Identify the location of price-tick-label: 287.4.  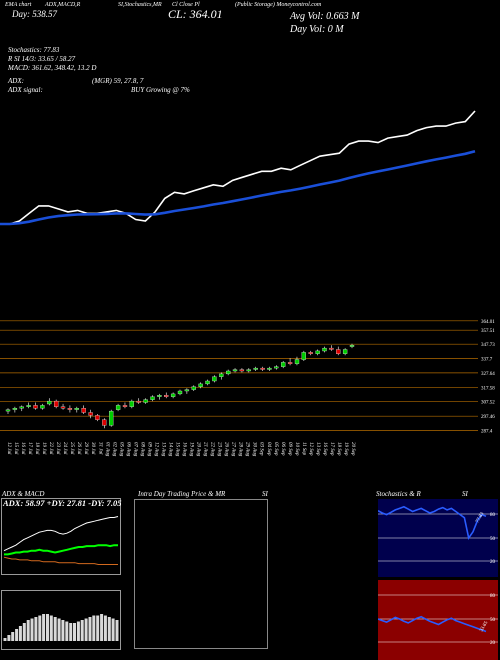
(487, 432).